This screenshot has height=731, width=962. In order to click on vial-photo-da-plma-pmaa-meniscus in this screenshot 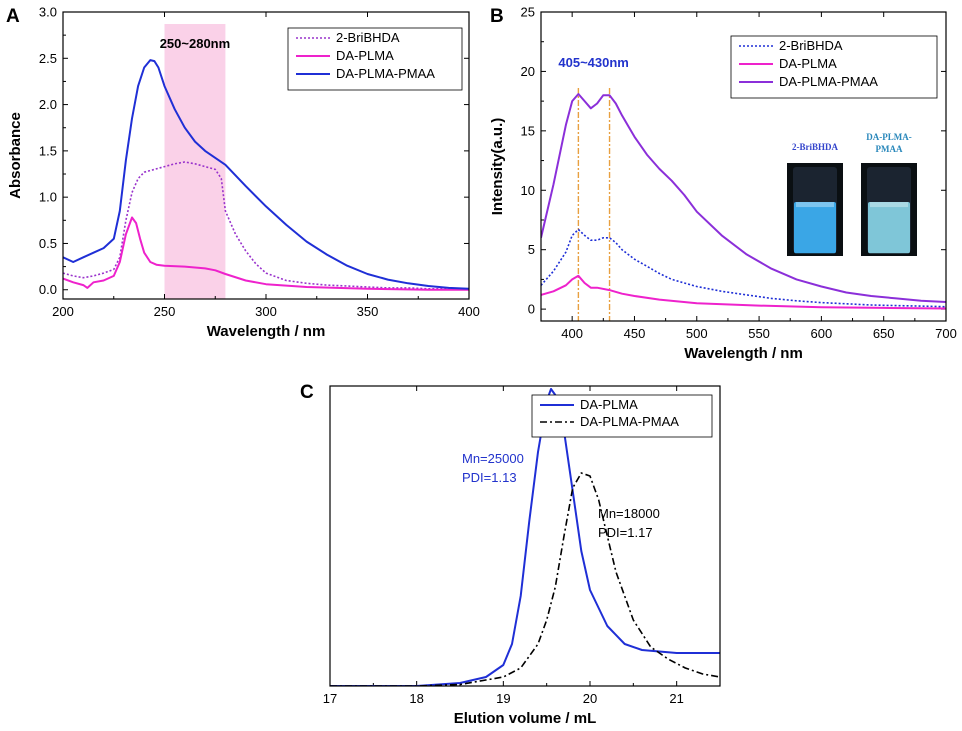, I will do `click(889, 205)`.